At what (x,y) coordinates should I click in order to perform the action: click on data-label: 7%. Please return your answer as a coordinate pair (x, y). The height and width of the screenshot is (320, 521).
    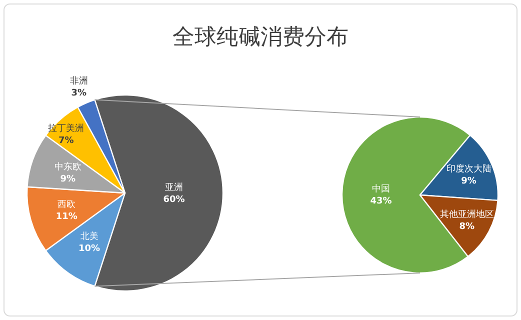
    Looking at the image, I should click on (66, 141).